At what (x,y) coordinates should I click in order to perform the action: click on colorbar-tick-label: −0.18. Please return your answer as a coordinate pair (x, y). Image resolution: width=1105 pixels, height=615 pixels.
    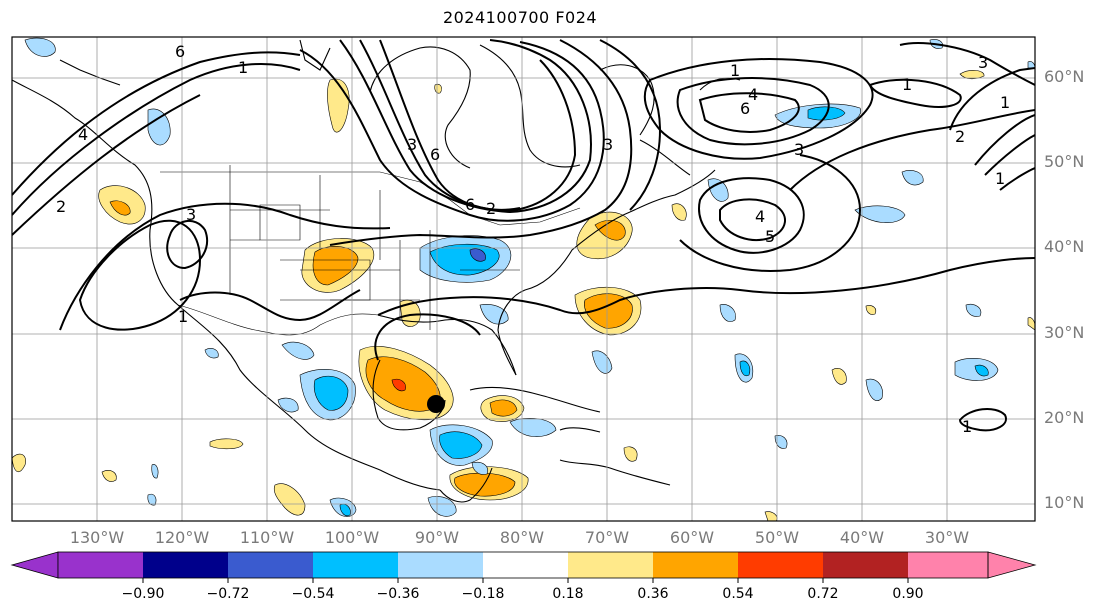
    Looking at the image, I should click on (483, 594).